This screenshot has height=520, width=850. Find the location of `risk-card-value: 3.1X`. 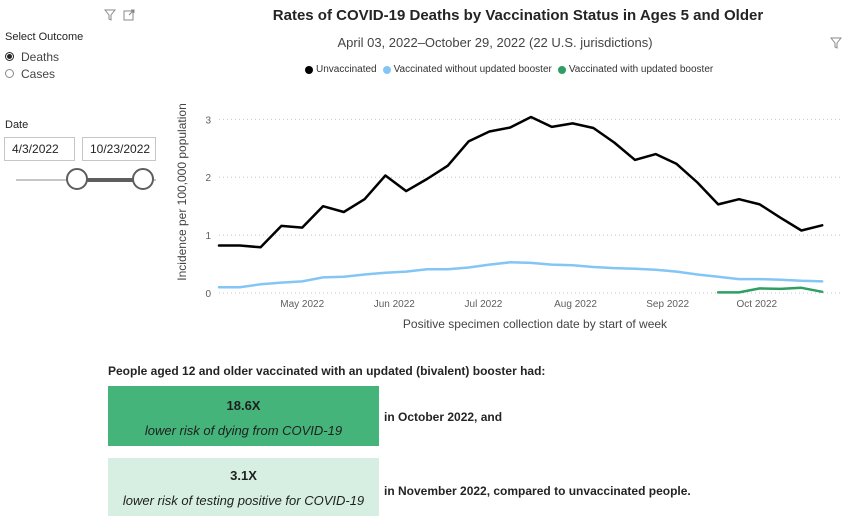

risk-card-value: 3.1X is located at coordinates (243, 475).